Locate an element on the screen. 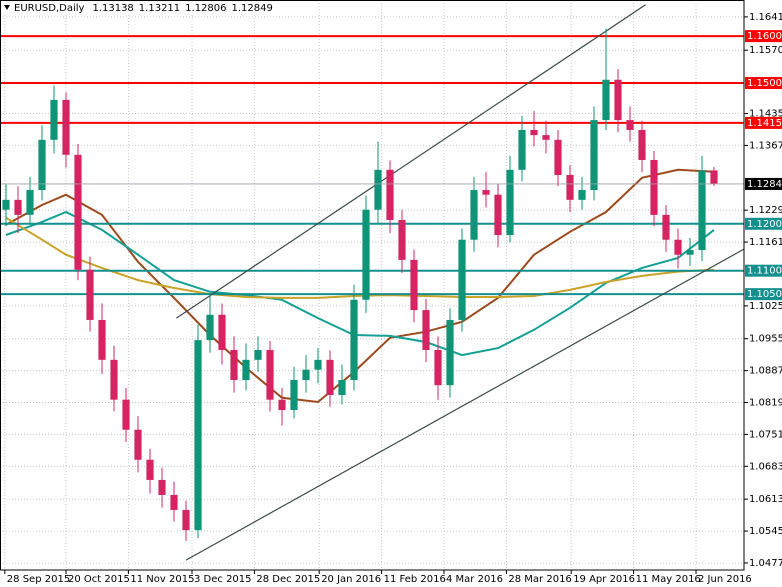 The image size is (782, 587). y-tick-label: 1.09550 is located at coordinates (765, 339).